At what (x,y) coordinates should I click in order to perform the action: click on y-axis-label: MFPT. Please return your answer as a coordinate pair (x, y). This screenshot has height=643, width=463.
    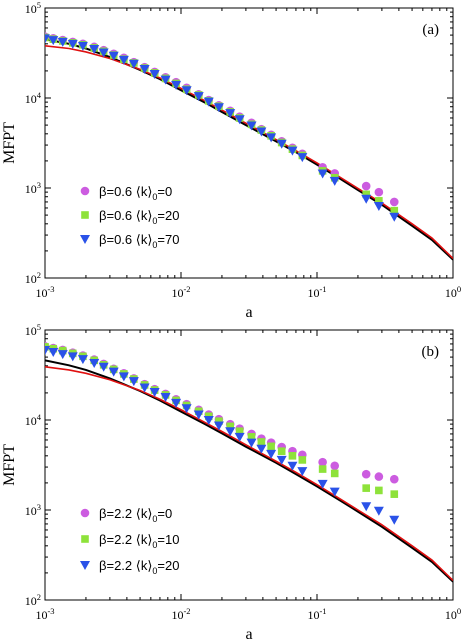
    Looking at the image, I should click on (9, 465).